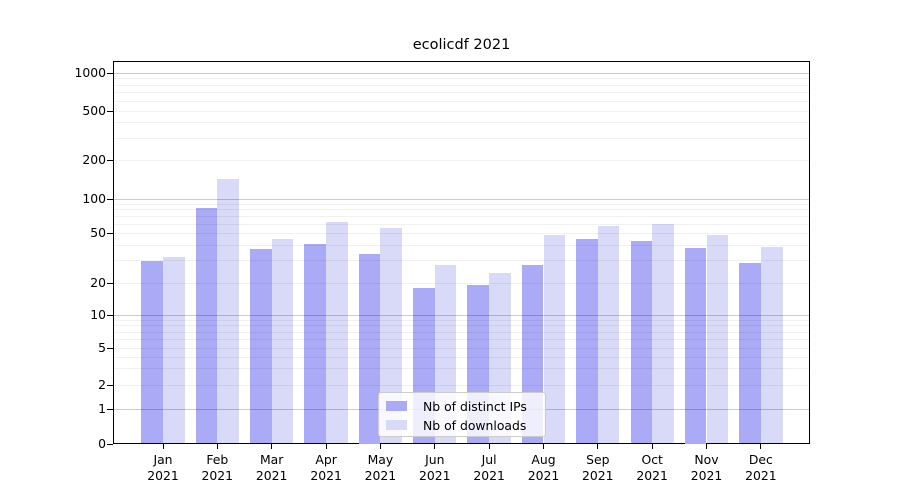  Describe the element at coordinates (217, 467) in the screenshot. I see `x-tick-label-feb: Feb 2021` at that location.